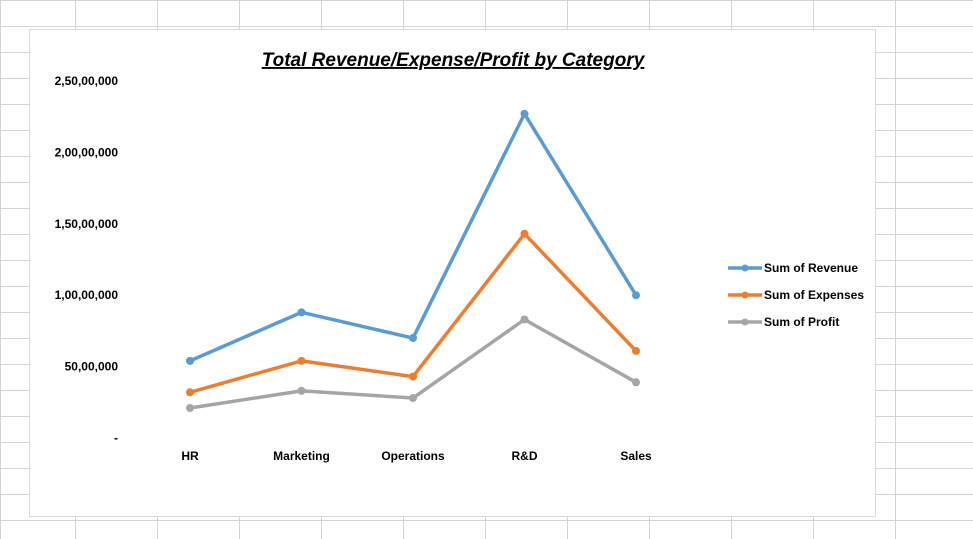 The height and width of the screenshot is (539, 973). I want to click on y-tick-label: 2,50,00,000, so click(87, 81).